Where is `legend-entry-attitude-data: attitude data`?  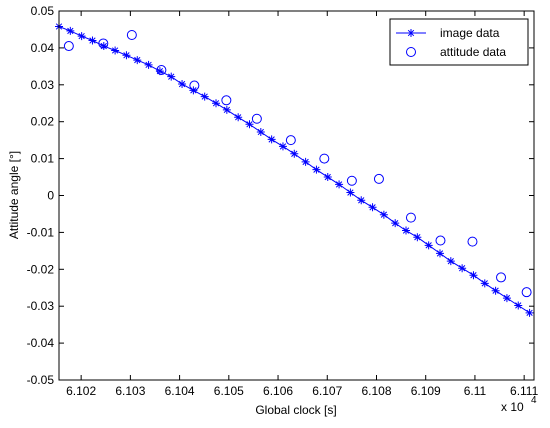 legend-entry-attitude-data: attitude data is located at coordinates (456, 52).